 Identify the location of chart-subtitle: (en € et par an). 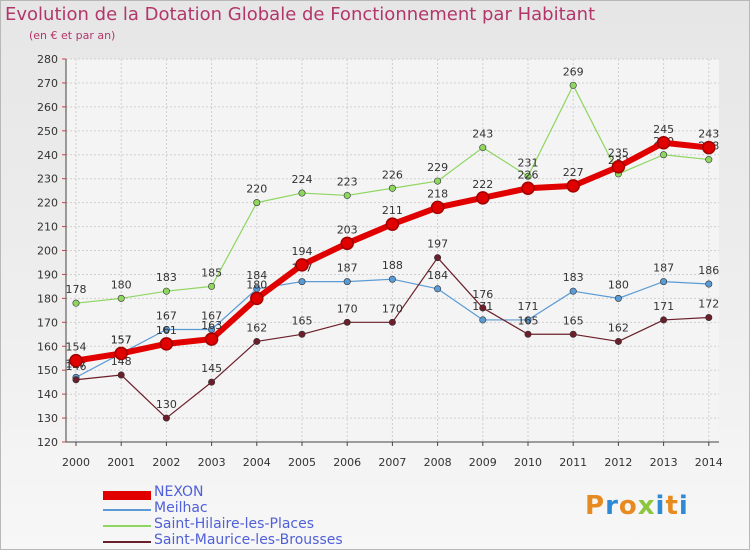
(72, 35).